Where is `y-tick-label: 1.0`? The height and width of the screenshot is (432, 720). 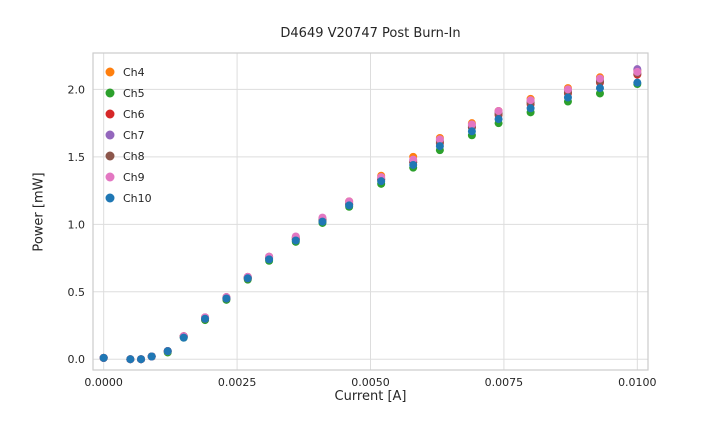
y-tick-label: 1.0 is located at coordinates (77, 224).